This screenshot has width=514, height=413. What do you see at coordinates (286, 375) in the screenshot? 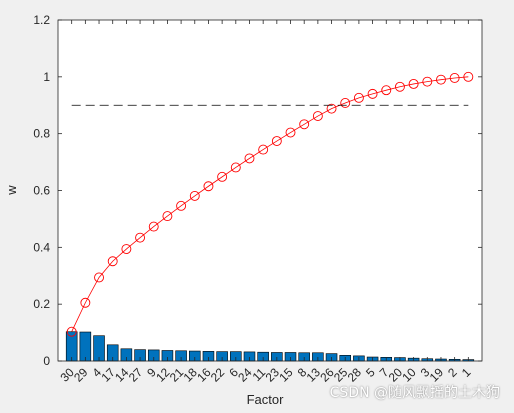
I see `x-tick-label-15: 15` at bounding box center [286, 375].